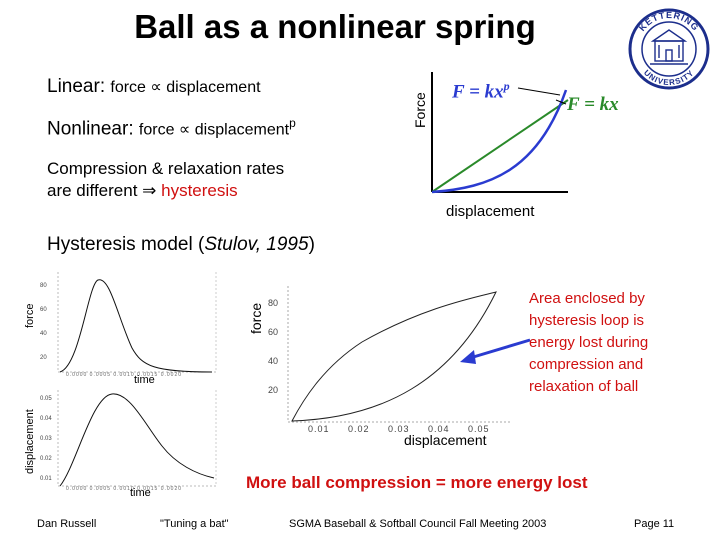  Describe the element at coordinates (669, 49) in the screenshot. I see `university-seal-logo: KETTERING UNIVERSITY` at that location.